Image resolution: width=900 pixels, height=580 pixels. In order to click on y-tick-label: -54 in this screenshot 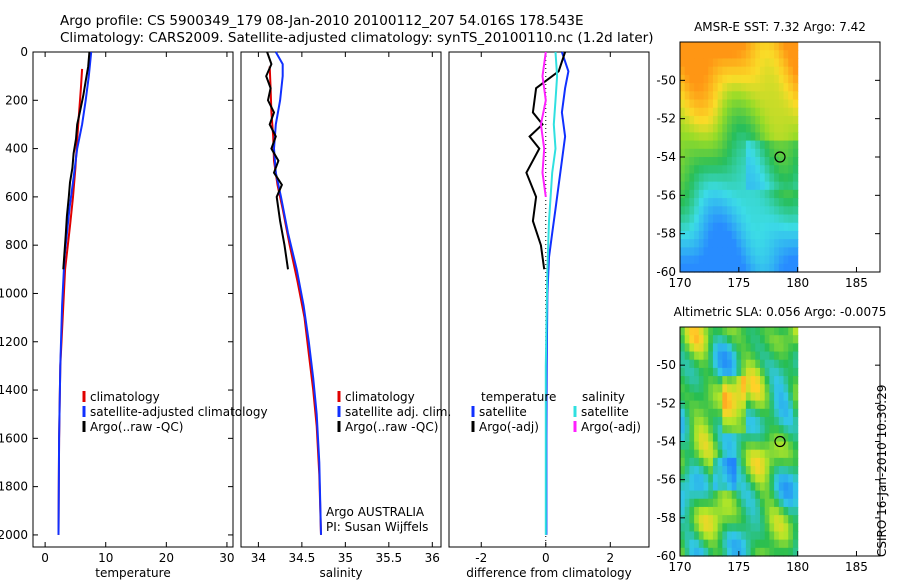, I will do `click(666, 442)`.